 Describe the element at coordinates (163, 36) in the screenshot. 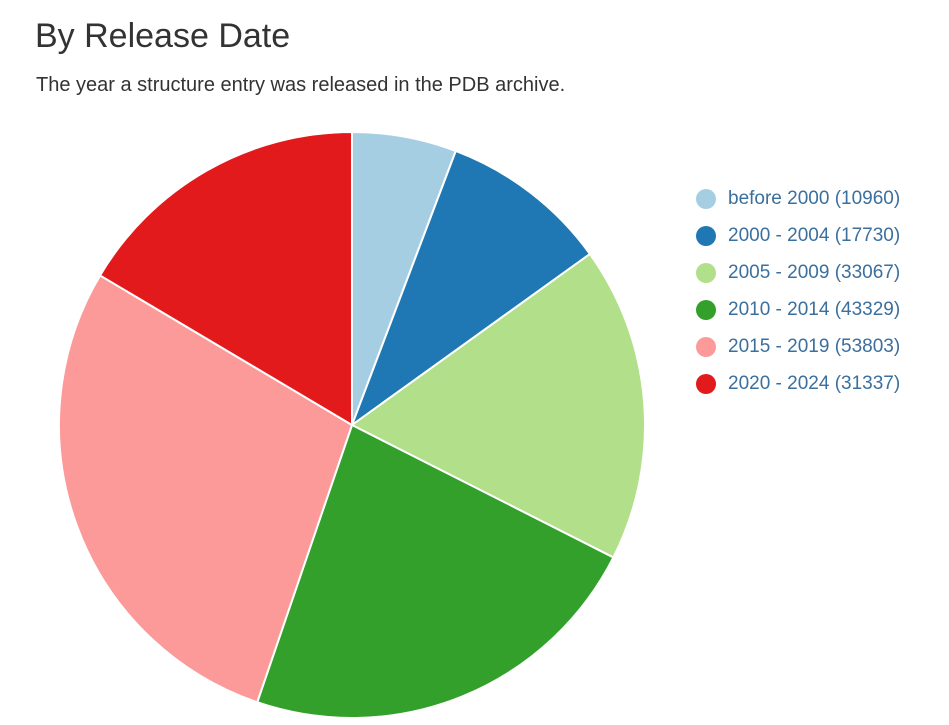

I see `chart-title: By Release Date` at that location.